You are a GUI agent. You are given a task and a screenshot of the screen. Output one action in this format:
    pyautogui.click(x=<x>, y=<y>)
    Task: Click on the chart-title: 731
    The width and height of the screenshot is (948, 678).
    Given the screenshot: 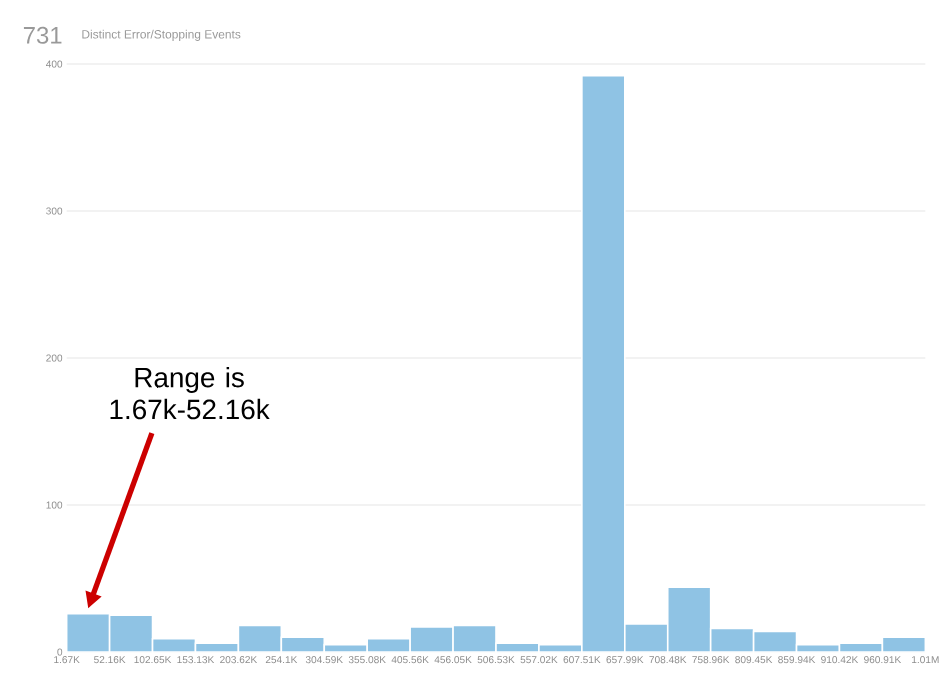 What is the action you would take?
    pyautogui.click(x=42, y=35)
    